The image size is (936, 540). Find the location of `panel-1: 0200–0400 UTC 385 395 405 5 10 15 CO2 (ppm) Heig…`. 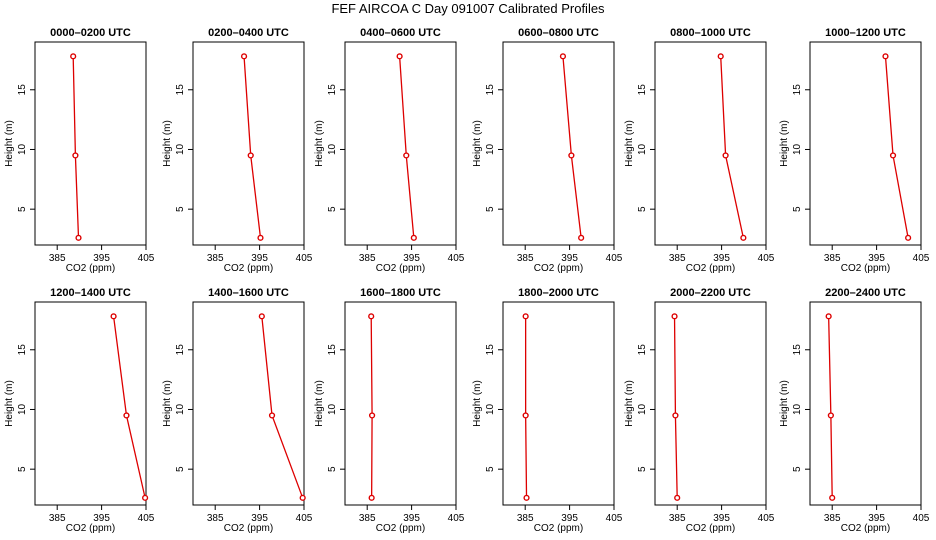

panel-1: 0200–0400 UTC 385 395 405 5 10 15 CO2 (ppm) Heig… is located at coordinates (237, 150).